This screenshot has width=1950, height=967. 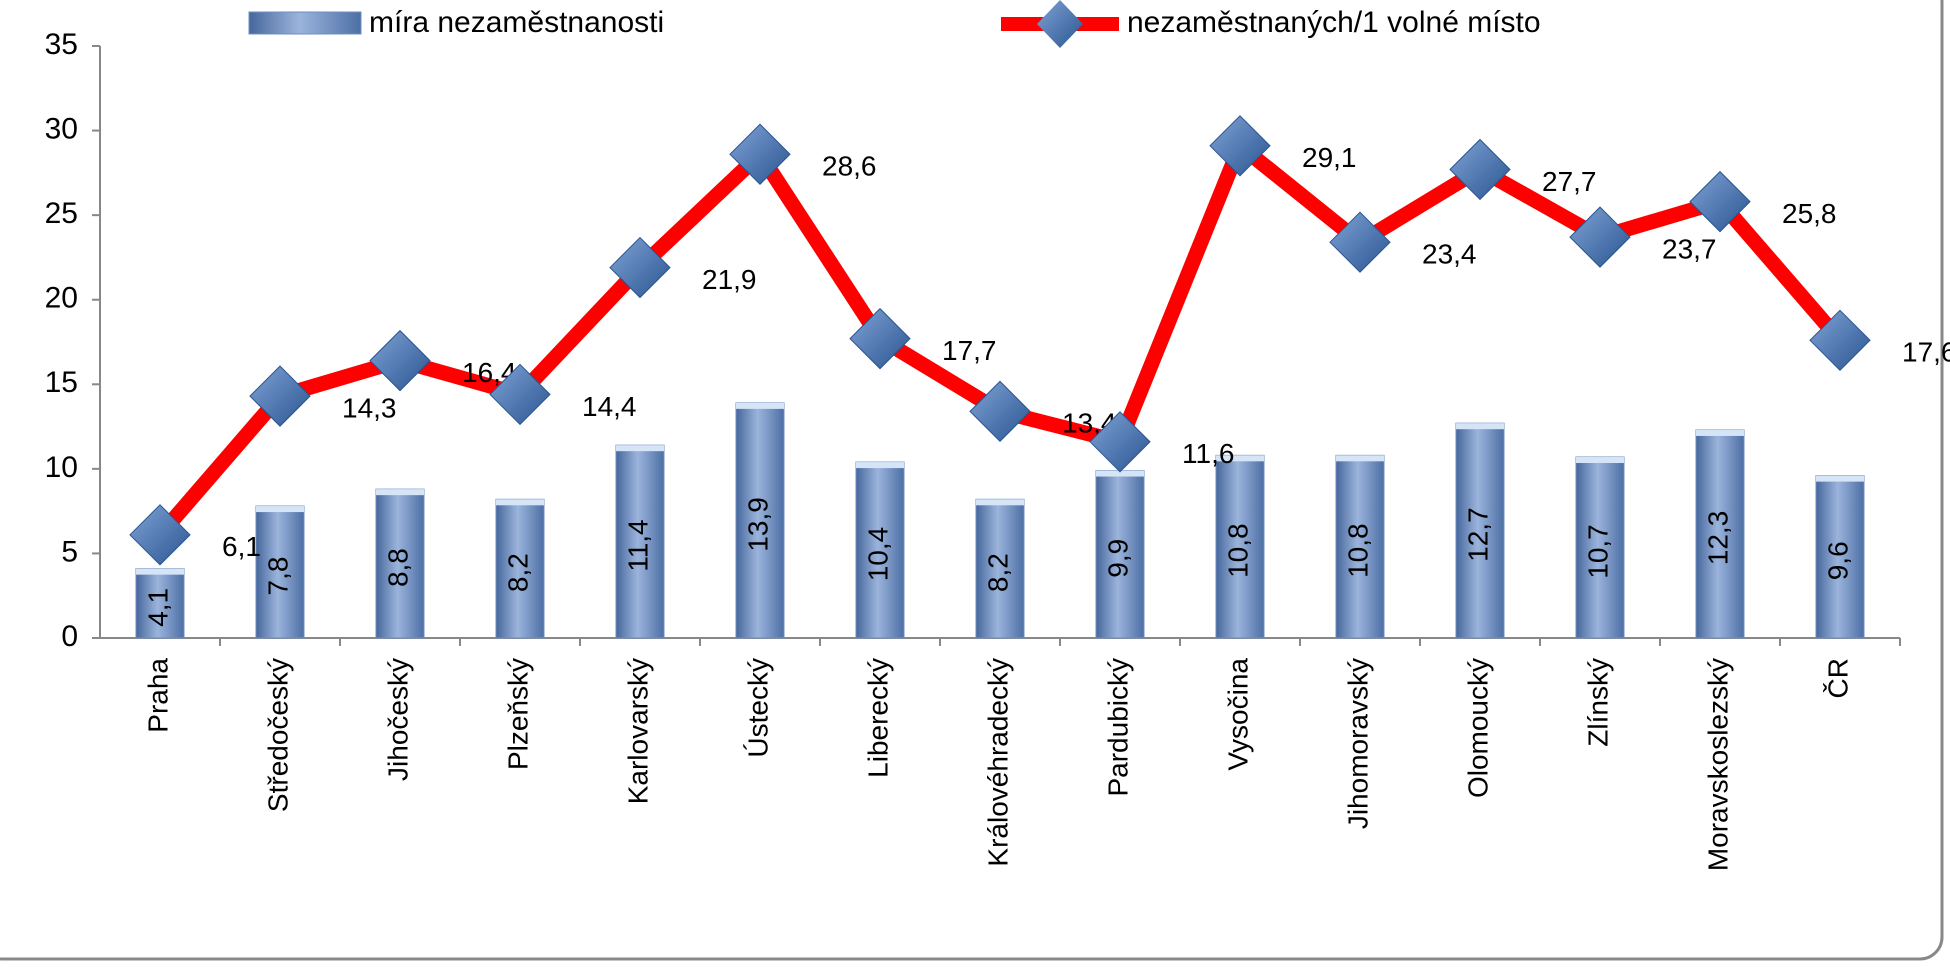 I want to click on bar-value-label: 12,3, so click(x=1717, y=538).